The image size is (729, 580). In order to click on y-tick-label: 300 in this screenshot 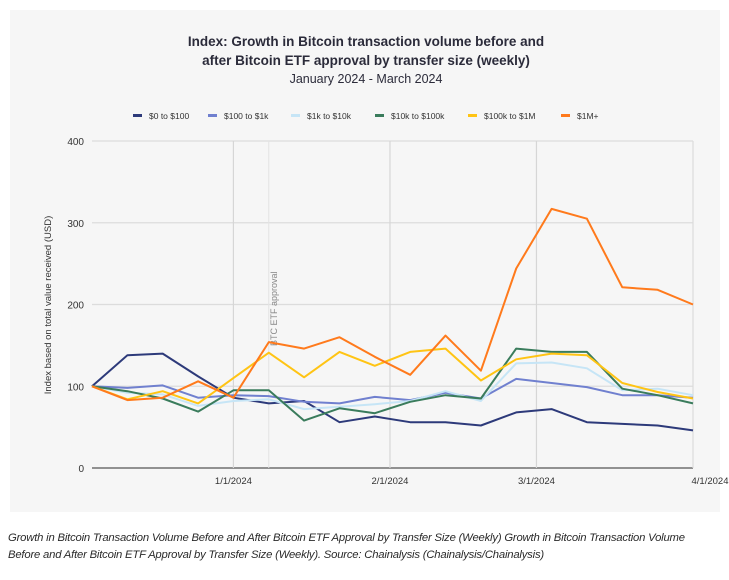, I will do `click(75, 224)`.